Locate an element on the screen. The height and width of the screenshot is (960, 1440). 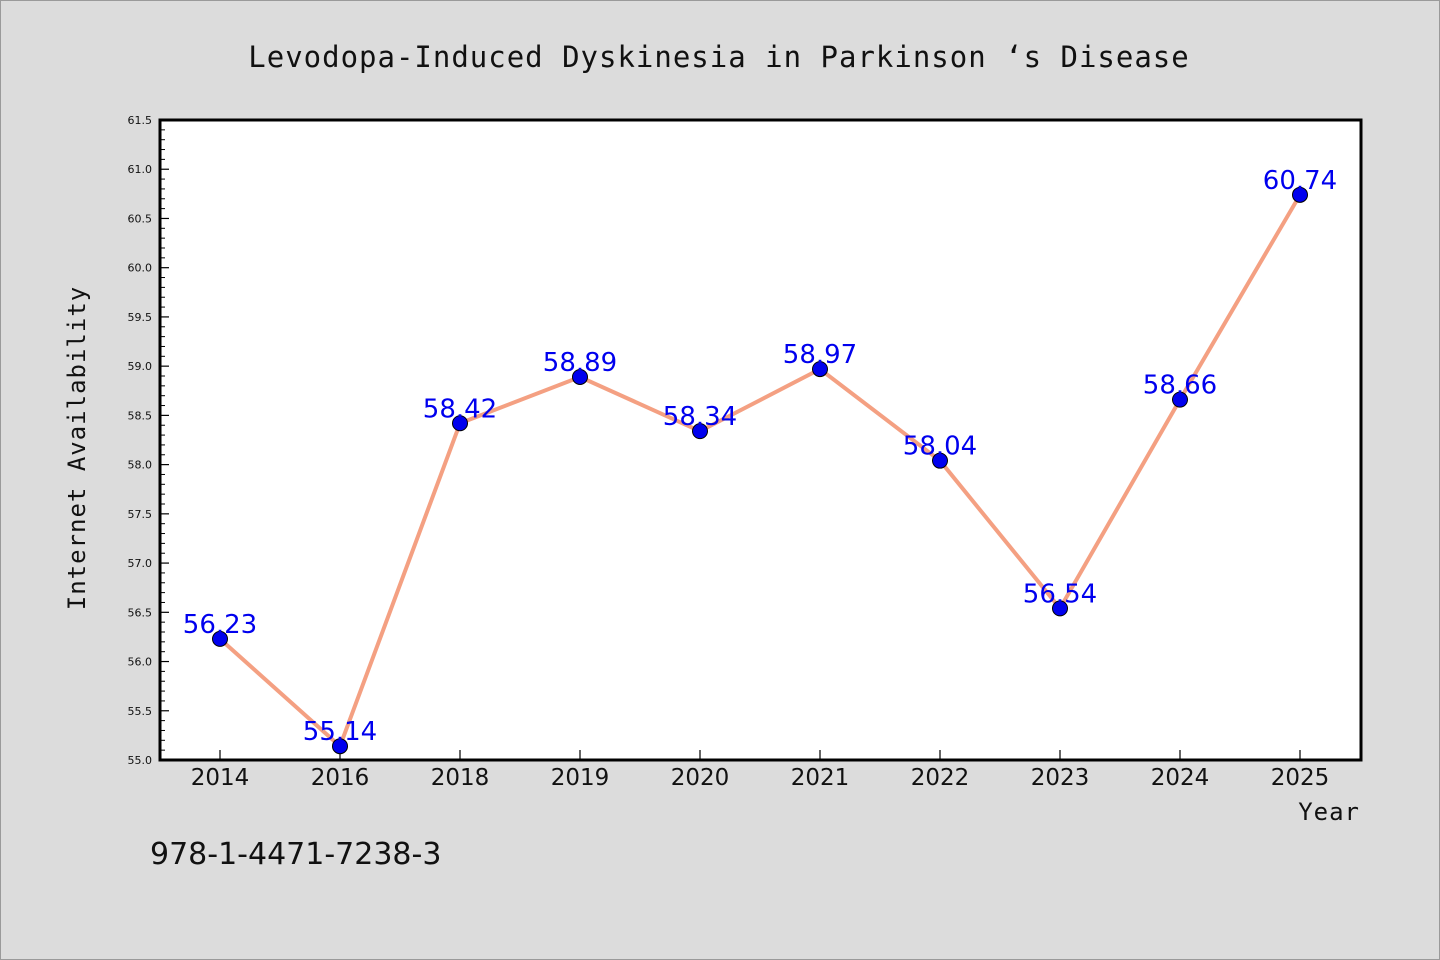
isbn-annotation: 978-1-4471-7238-3 is located at coordinates (295, 854).